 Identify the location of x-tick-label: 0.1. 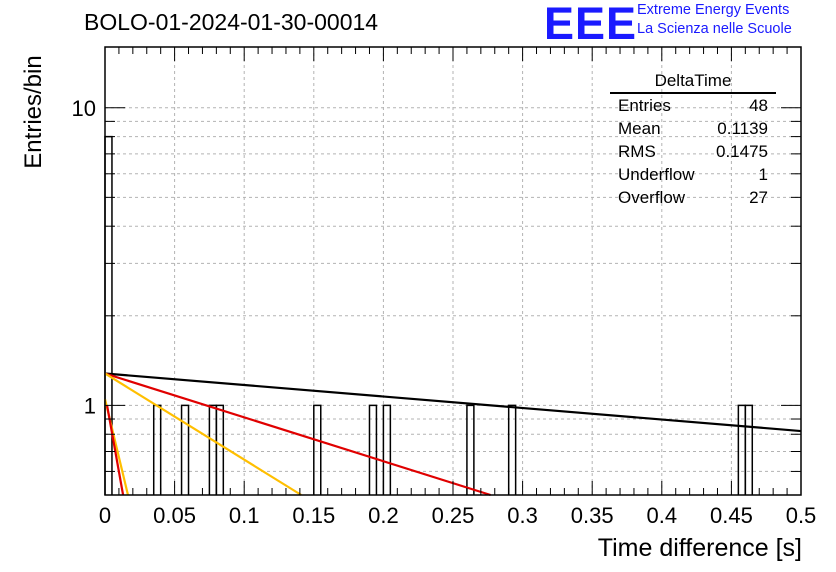
(244, 515).